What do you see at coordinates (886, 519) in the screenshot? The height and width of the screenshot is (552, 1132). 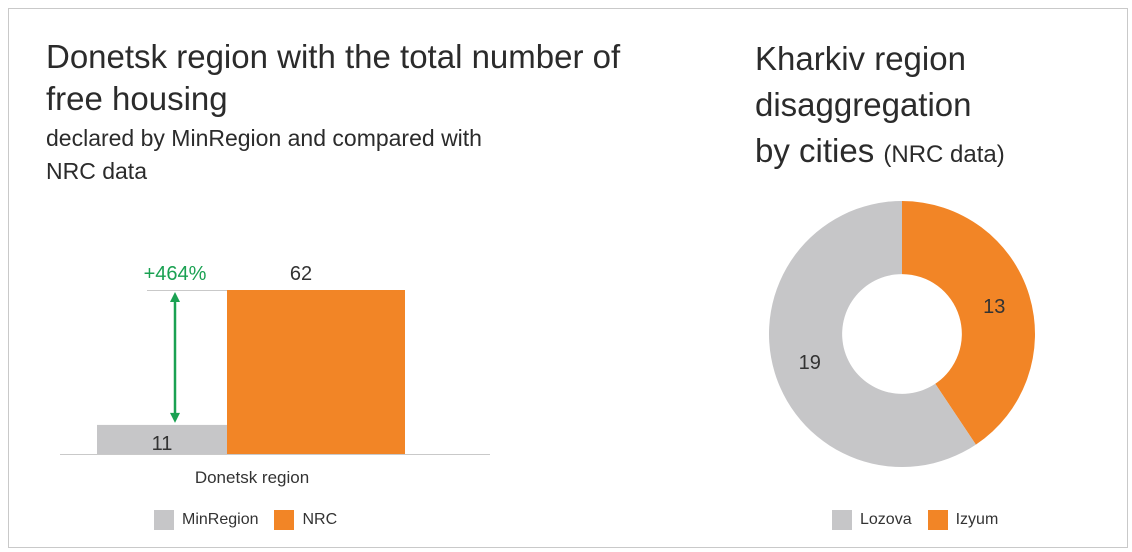 I see `legend-label-lozova: Lozova` at bounding box center [886, 519].